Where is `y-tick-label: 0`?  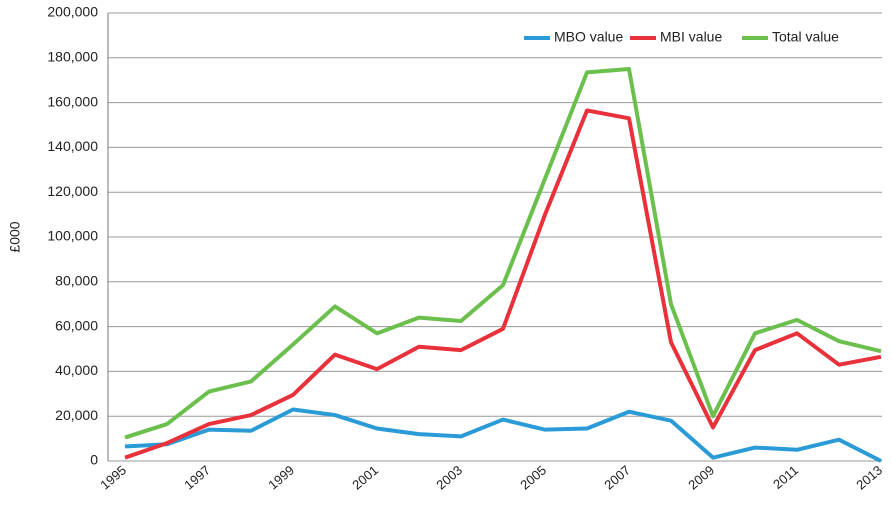
y-tick-label: 0 is located at coordinates (94, 460).